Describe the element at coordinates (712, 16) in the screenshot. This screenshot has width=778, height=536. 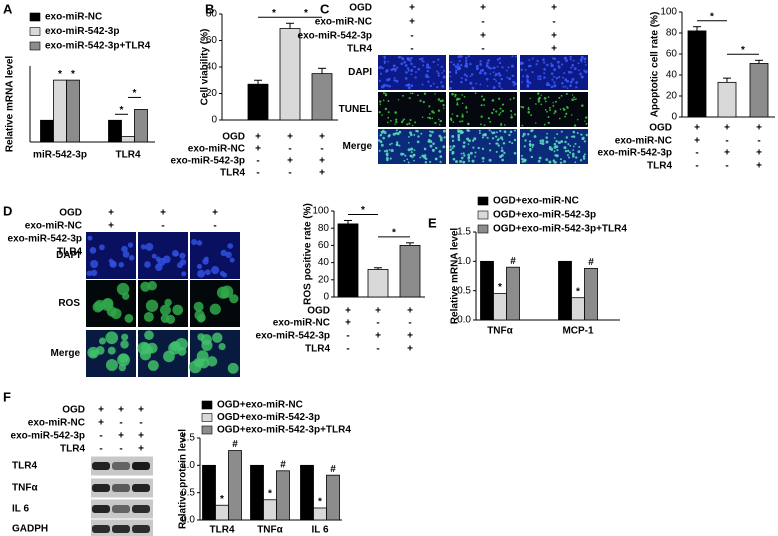
I see `significance-label: *` at that location.